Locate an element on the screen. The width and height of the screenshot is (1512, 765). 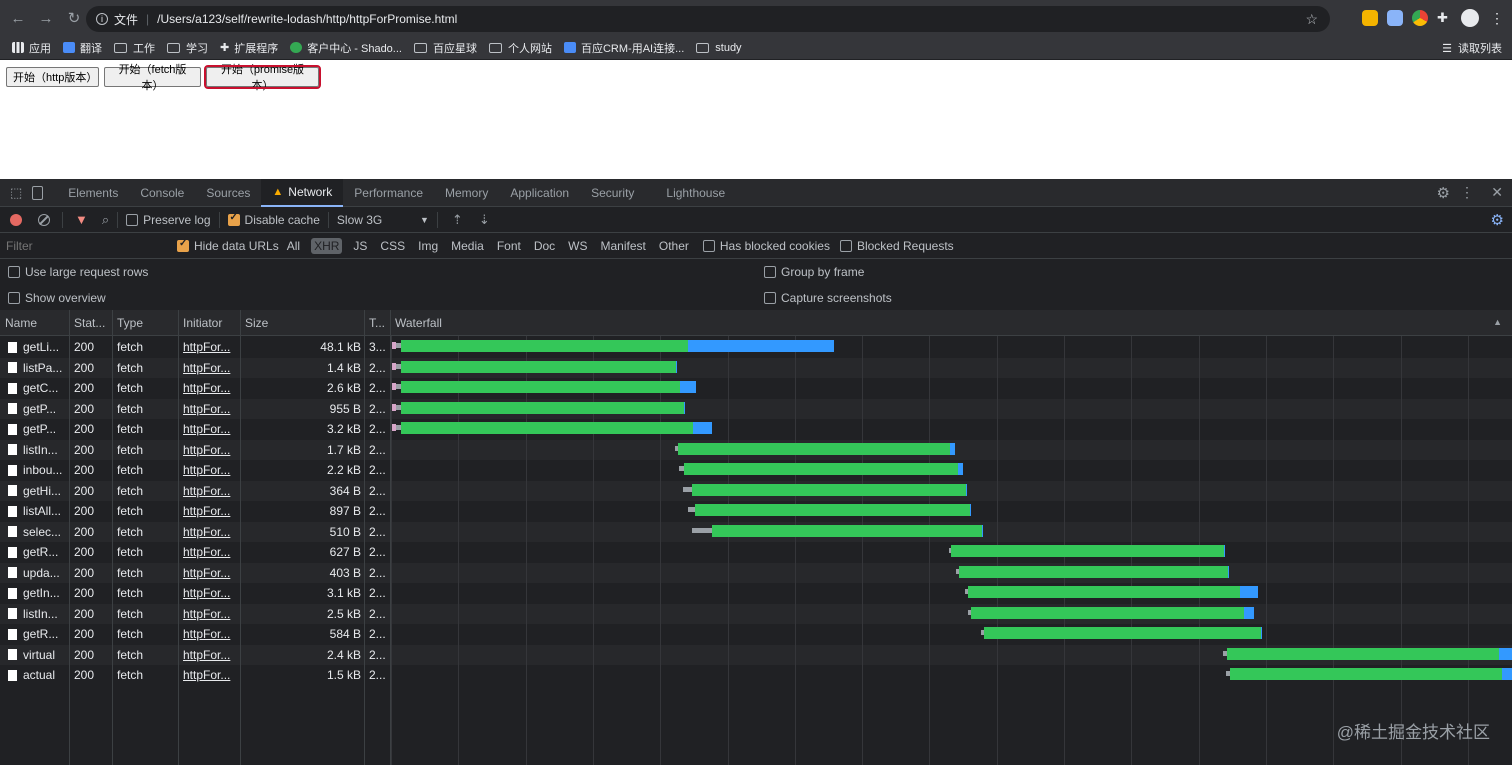
tab-performance: Performance is located at coordinates (388, 192).